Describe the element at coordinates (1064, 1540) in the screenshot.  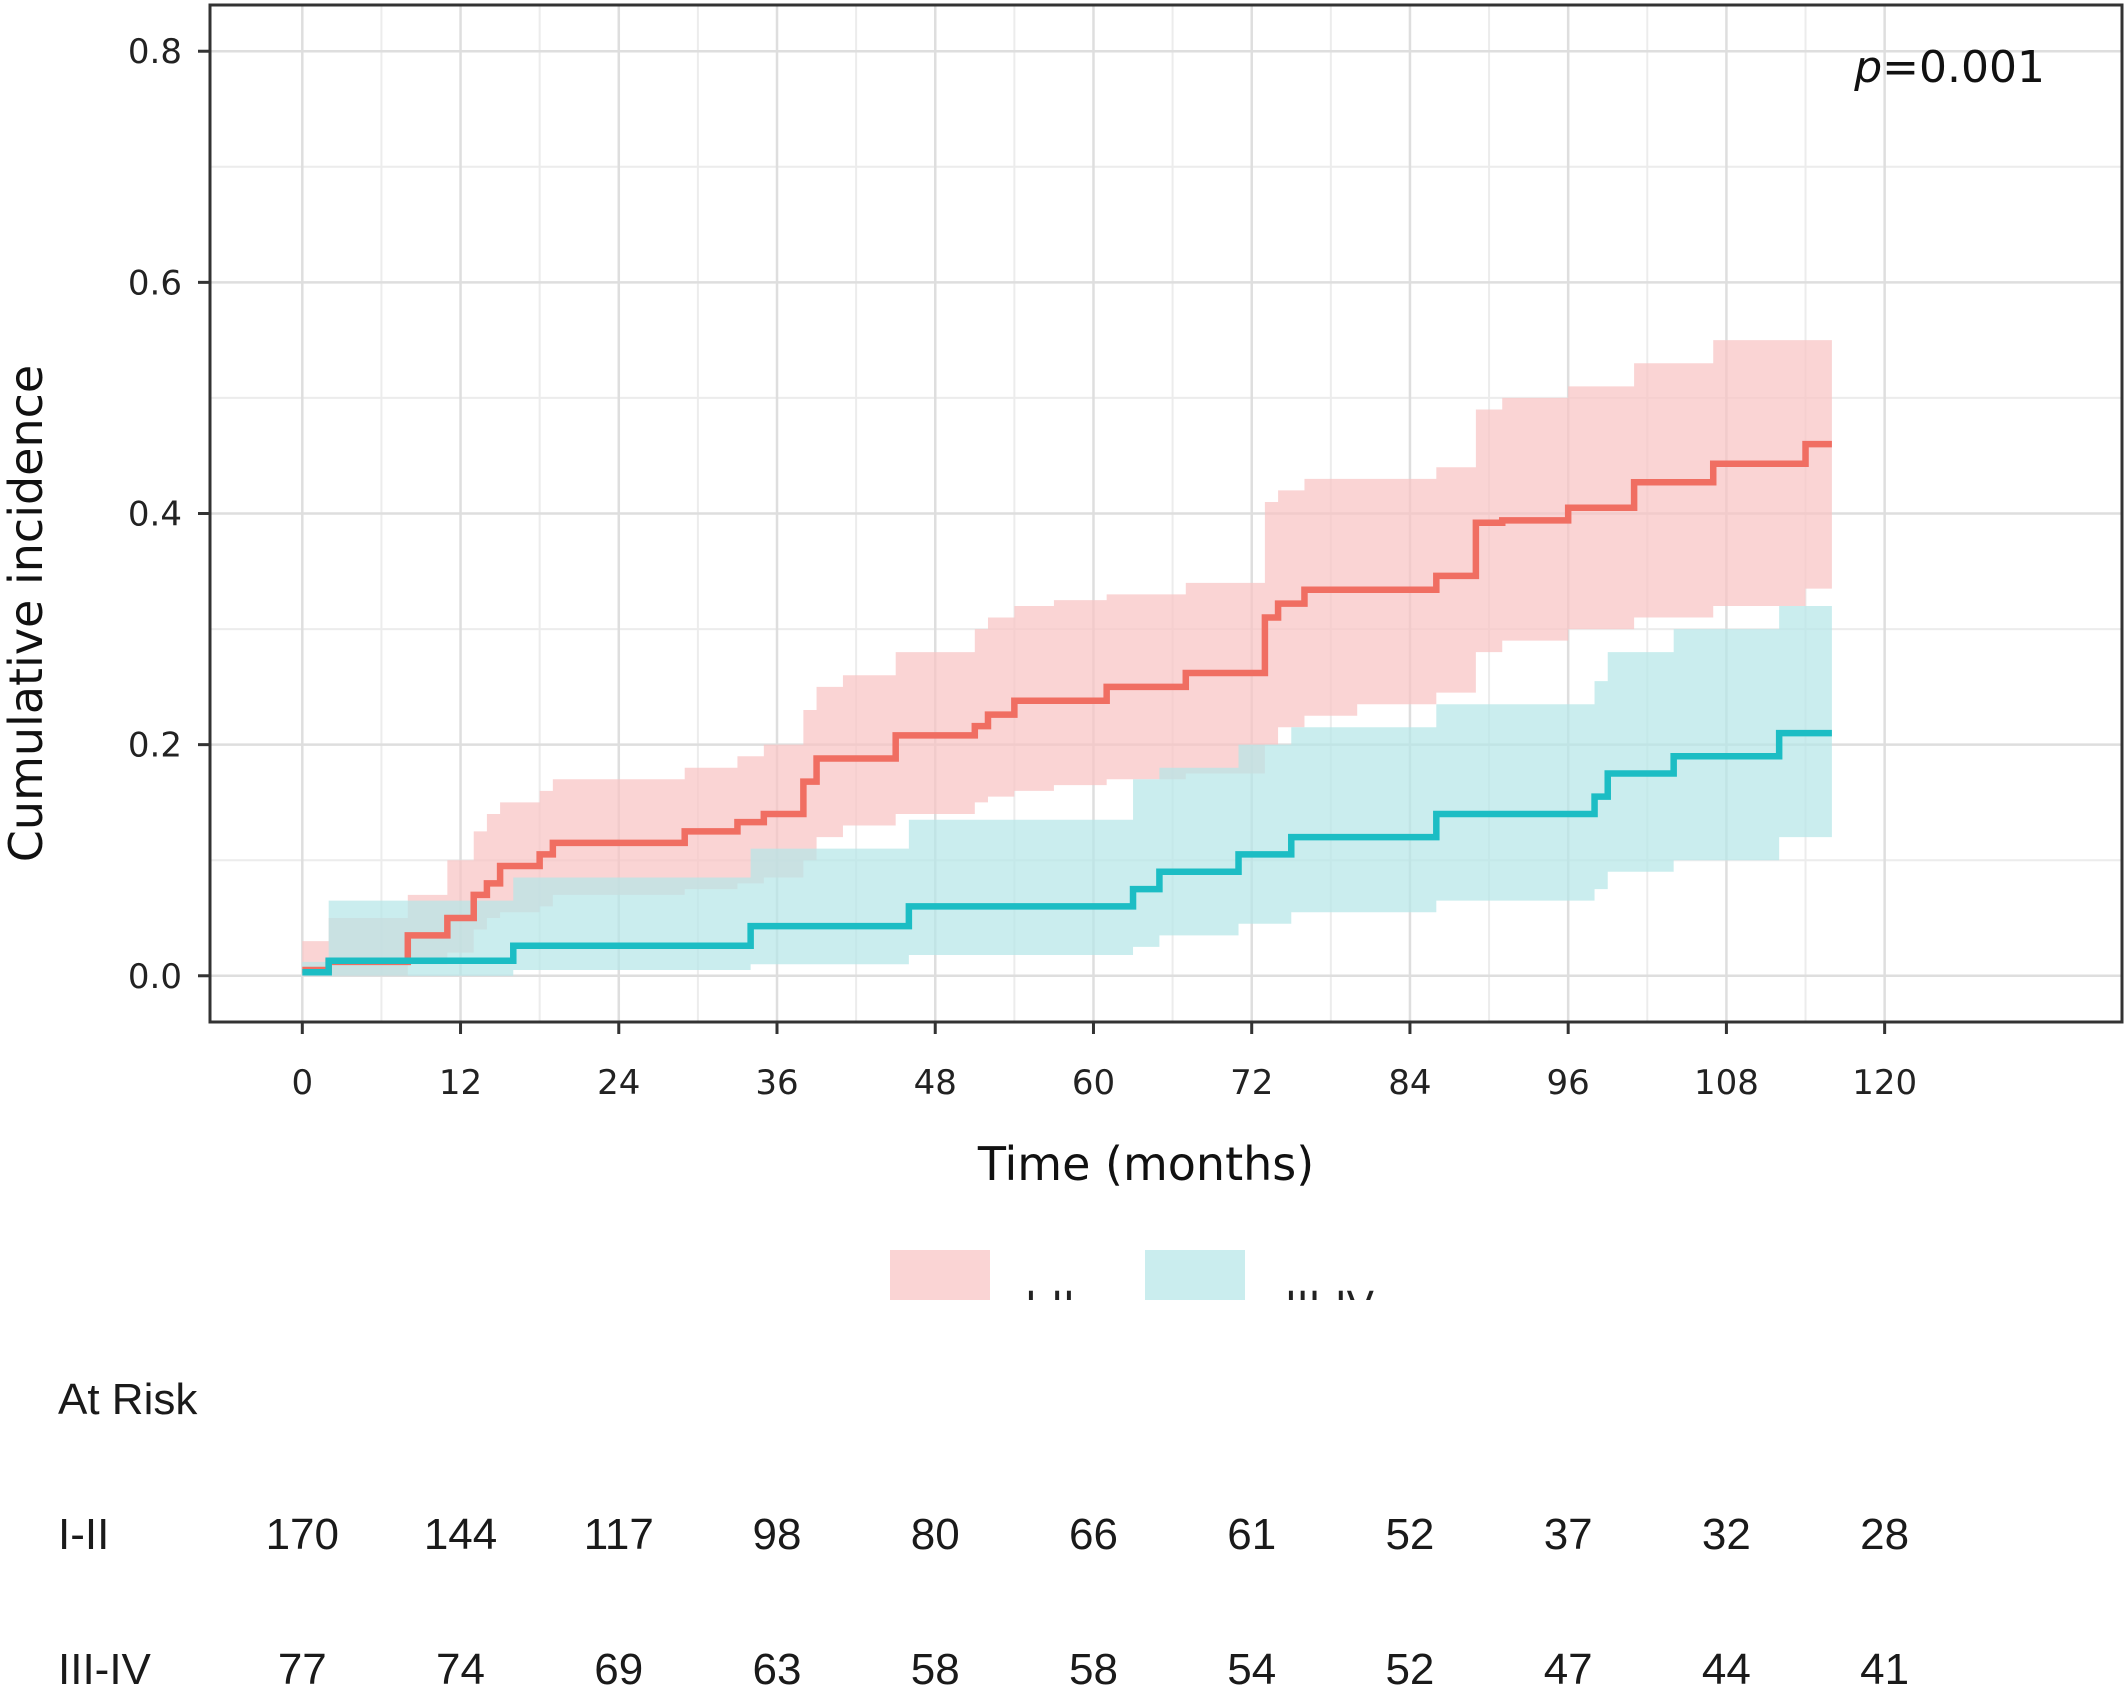
I see `at-risk-row: I-II 170 144 117 98 80 66 61 52 37 32 28` at that location.